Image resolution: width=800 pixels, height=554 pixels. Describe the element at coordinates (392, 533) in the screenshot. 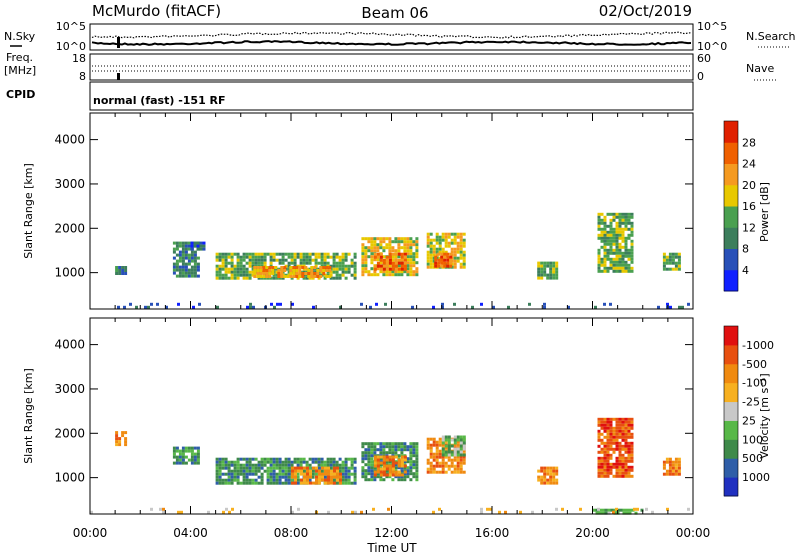

I see `time-axis: 00:00 04:00 08:00 12:00 16:00 20:00 00:00` at that location.